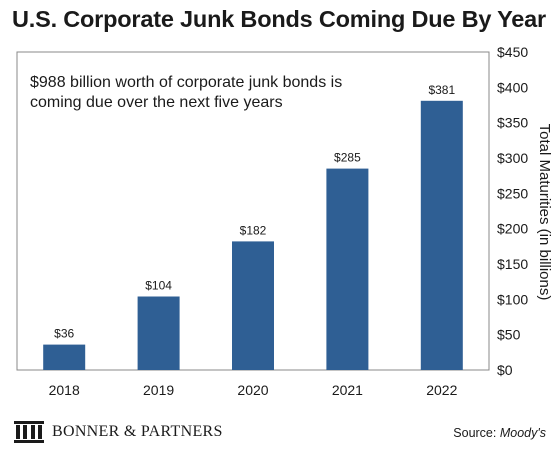 The height and width of the screenshot is (455, 560). I want to click on brand-logo-area: BONNER & PARTNERS, so click(118, 432).